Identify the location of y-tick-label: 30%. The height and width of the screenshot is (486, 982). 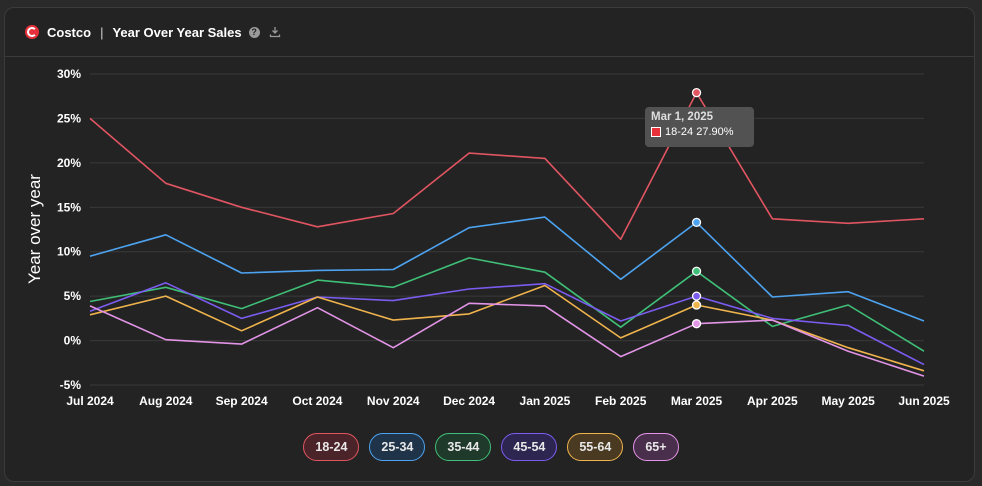
(69, 74).